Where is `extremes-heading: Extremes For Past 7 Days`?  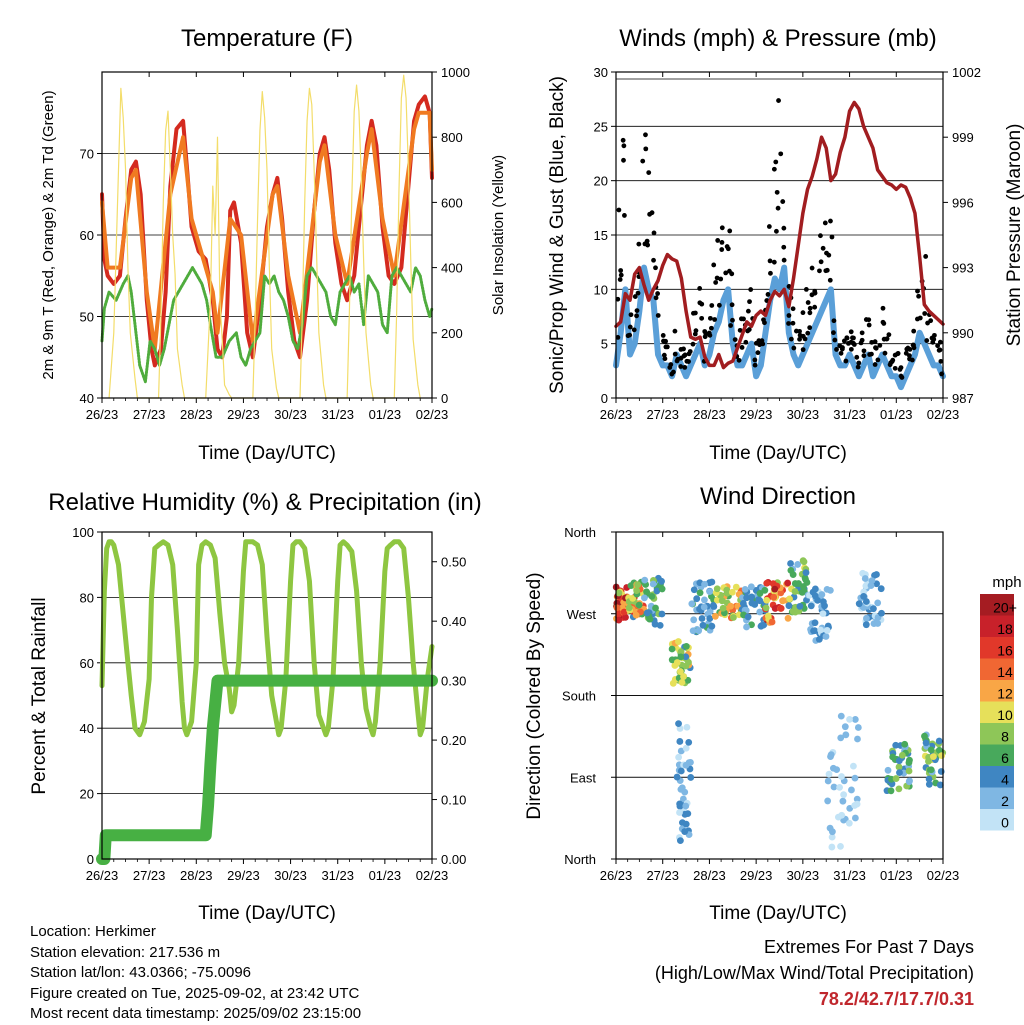 extremes-heading: Extremes For Past 7 Days is located at coordinates (868, 947).